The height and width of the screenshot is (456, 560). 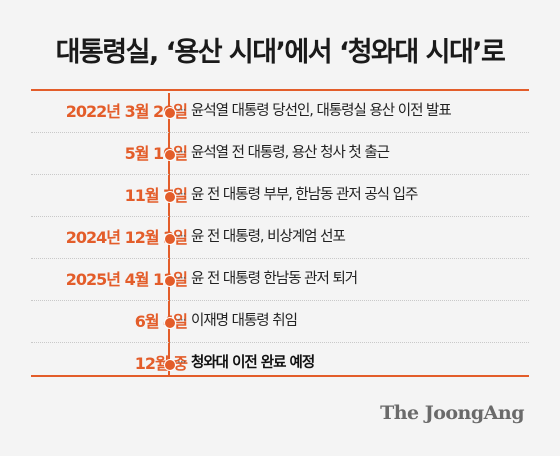 What do you see at coordinates (321, 111) in the screenshot?
I see `timeline-event: 윤석열 대통령 당선인, 대통령실 용산 이전 발표` at bounding box center [321, 111].